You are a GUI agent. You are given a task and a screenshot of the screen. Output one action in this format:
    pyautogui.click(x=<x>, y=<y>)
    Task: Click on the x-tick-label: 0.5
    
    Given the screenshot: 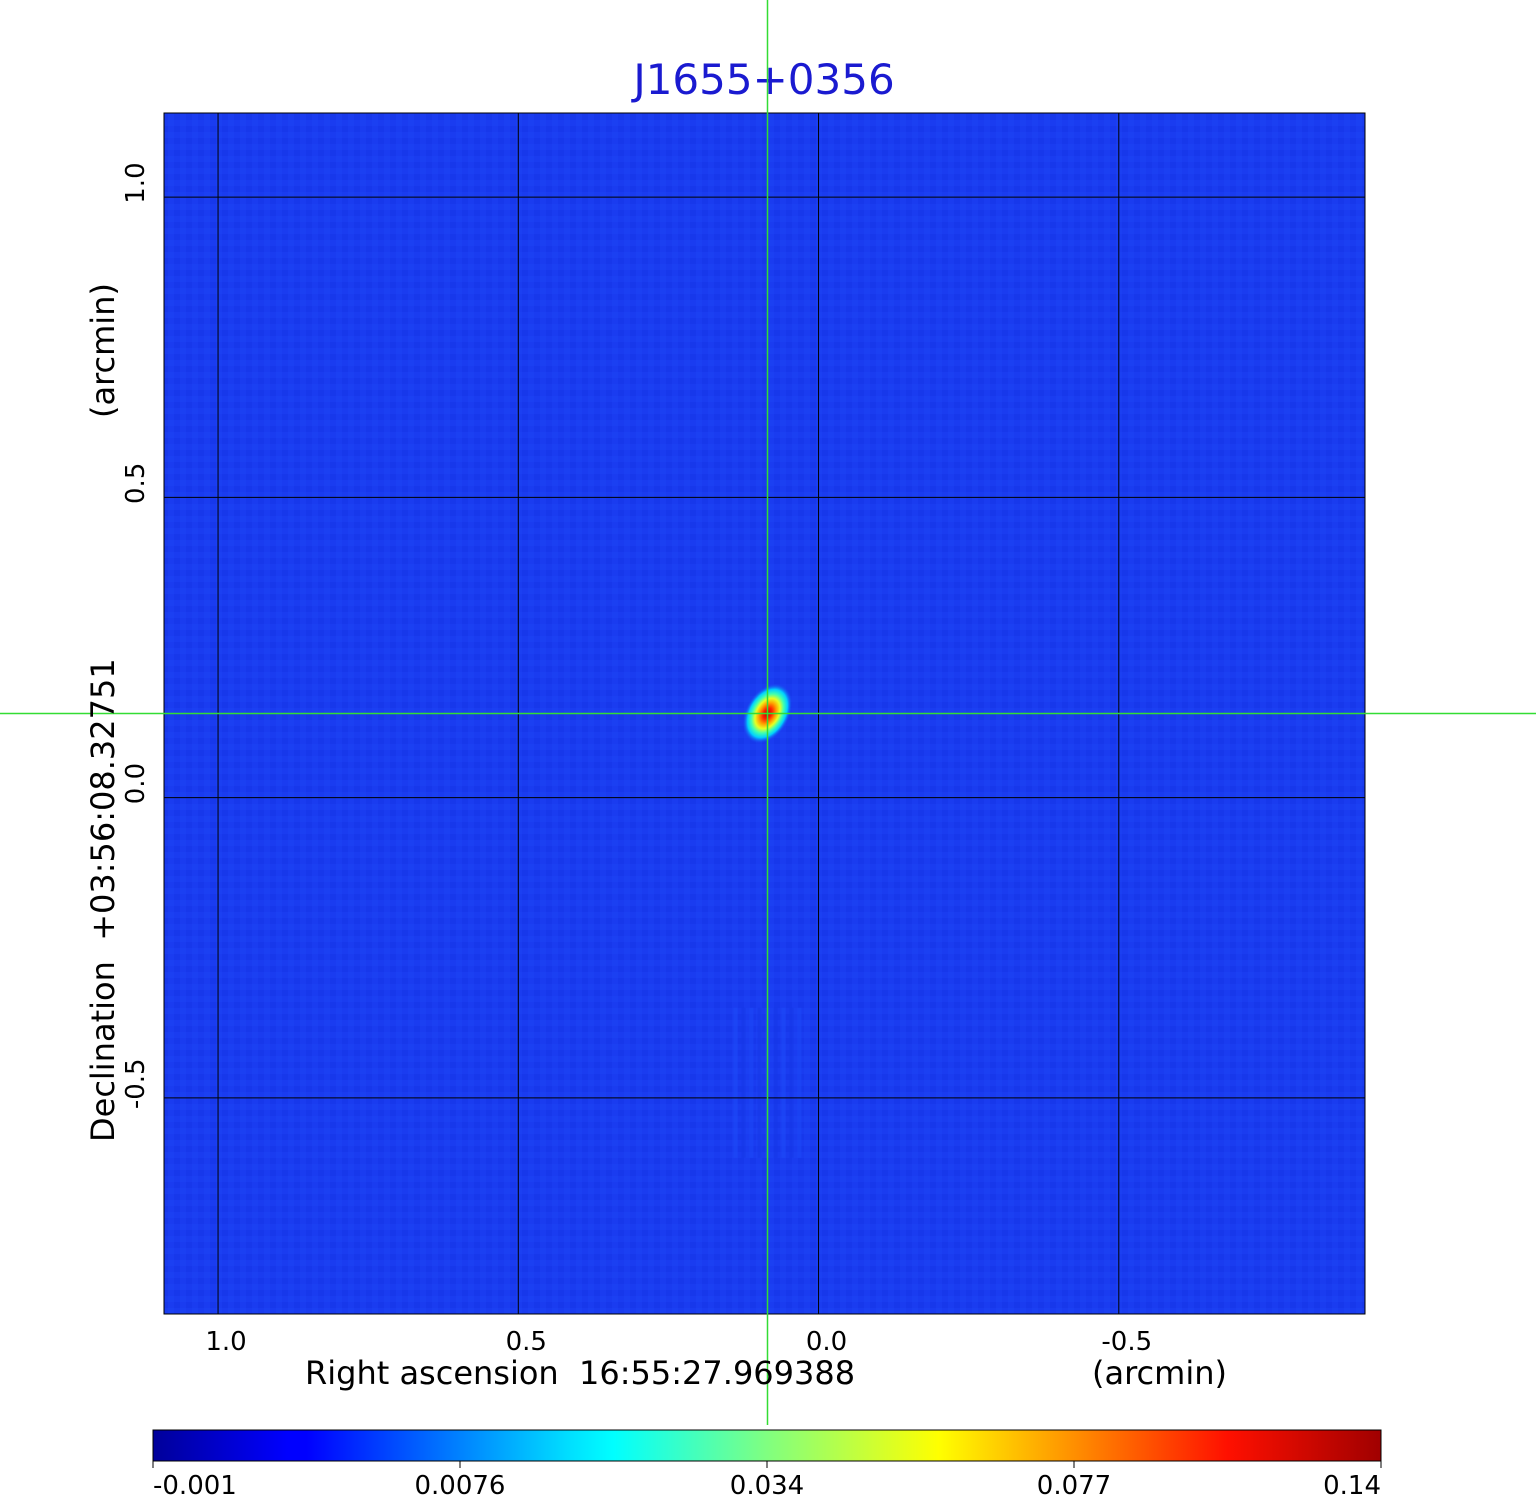 What is the action you would take?
    pyautogui.click(x=526, y=1342)
    